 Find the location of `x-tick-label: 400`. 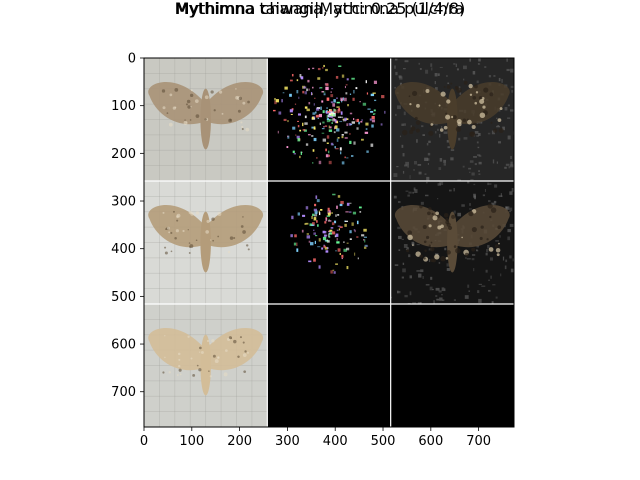

x-tick-label: 400 is located at coordinates (335, 441).